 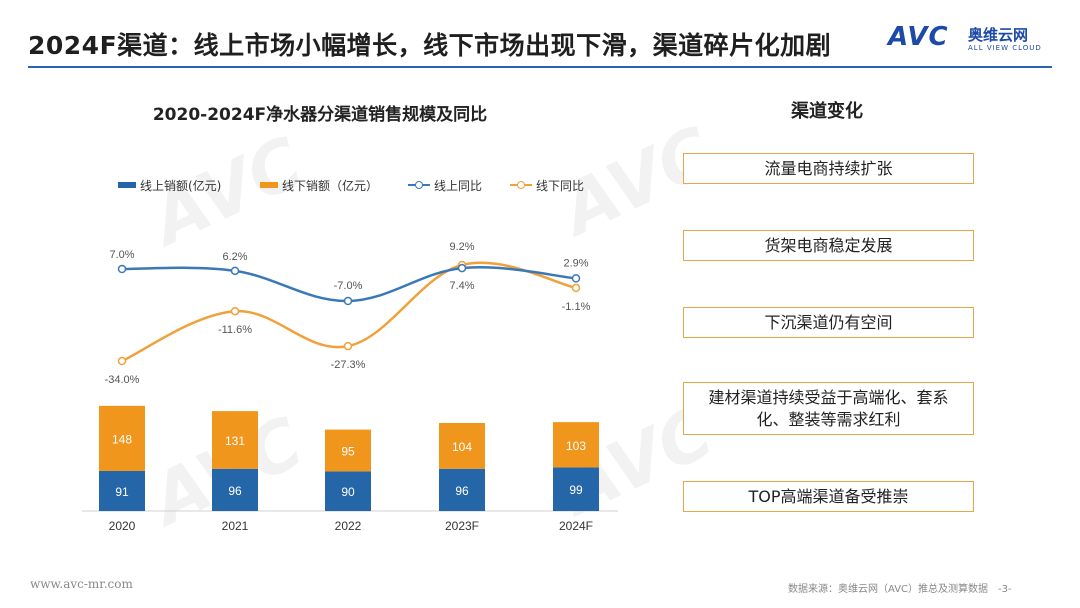 What do you see at coordinates (121, 255) in the screenshot?
I see `data-label-online-yoy: 7.0%` at bounding box center [121, 255].